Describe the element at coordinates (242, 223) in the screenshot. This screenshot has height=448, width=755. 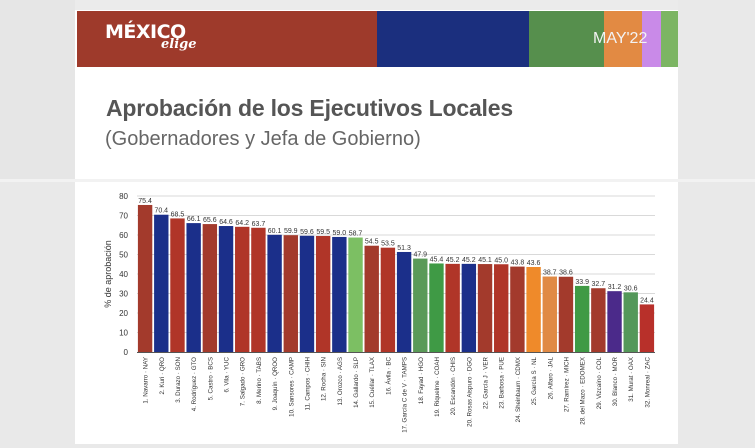
I see `value-label: 64.2` at that location.